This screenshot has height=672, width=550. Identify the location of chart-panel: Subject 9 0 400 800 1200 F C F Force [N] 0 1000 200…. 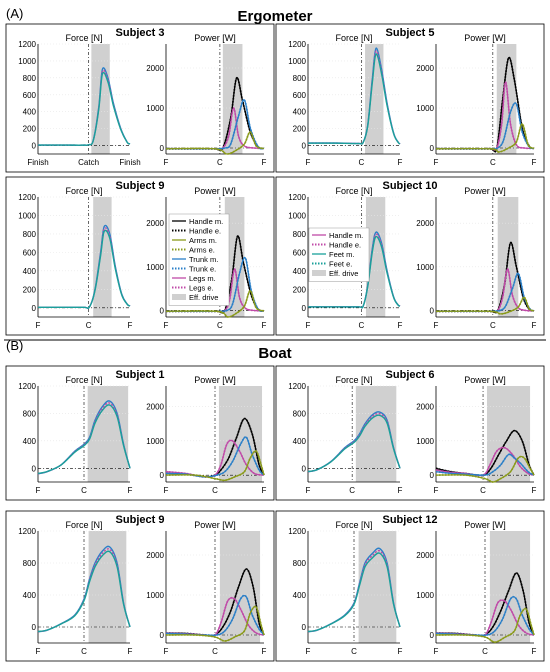
(140, 586).